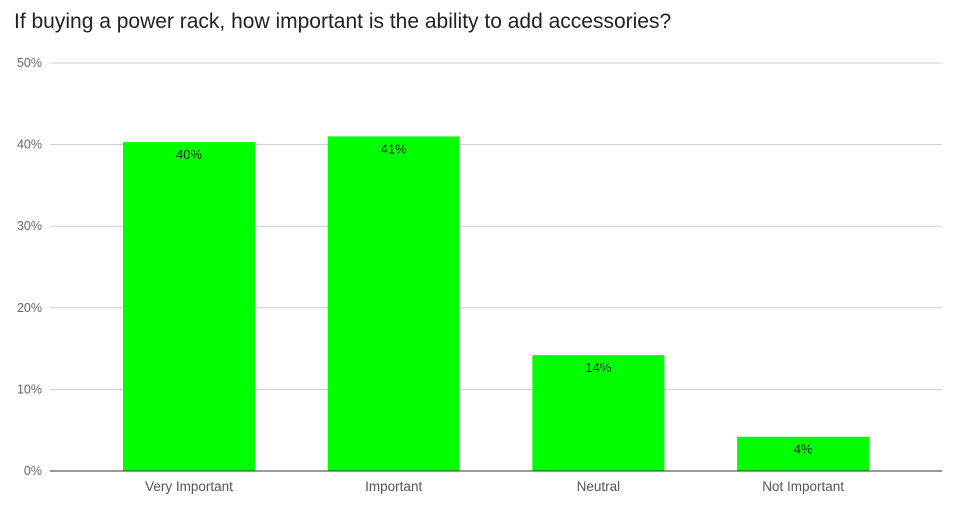 The image size is (953, 505). I want to click on x-tick-label: Important, so click(393, 486).